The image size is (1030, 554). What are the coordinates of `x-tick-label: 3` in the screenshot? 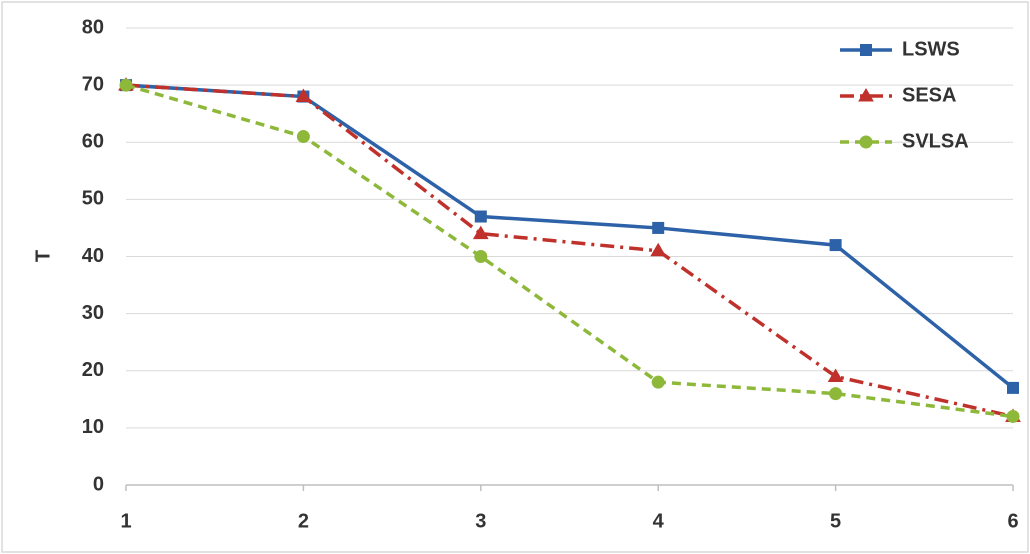 It's located at (480, 521).